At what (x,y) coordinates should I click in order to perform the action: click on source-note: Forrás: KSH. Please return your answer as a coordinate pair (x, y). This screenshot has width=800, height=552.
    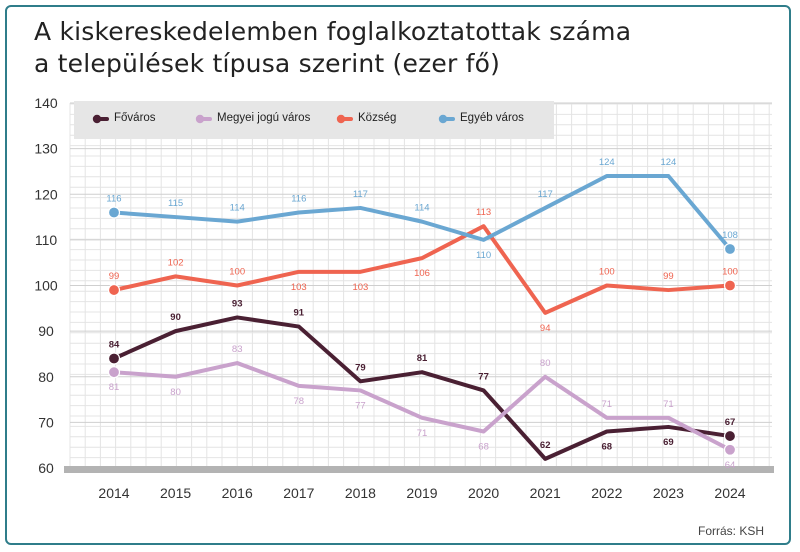
    Looking at the image, I should click on (730, 531).